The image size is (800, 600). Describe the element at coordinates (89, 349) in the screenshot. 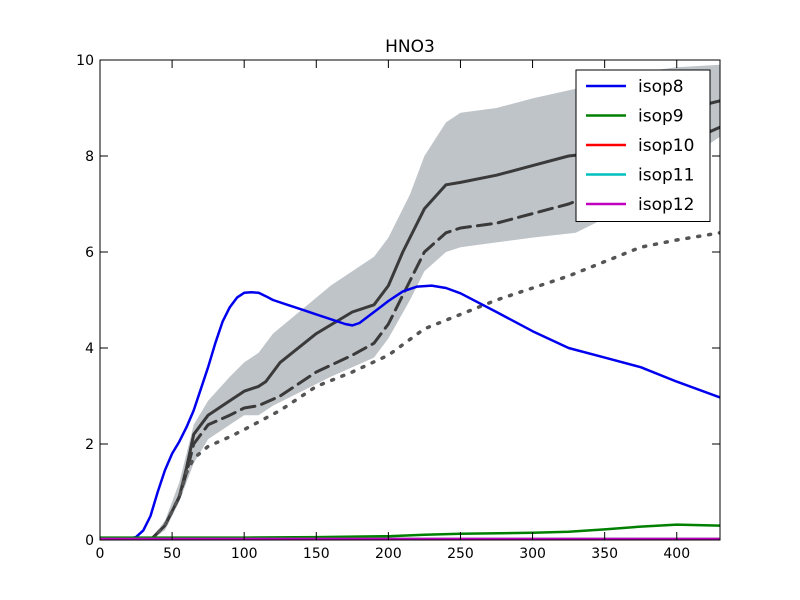

I see `y-tick-label: 4` at that location.